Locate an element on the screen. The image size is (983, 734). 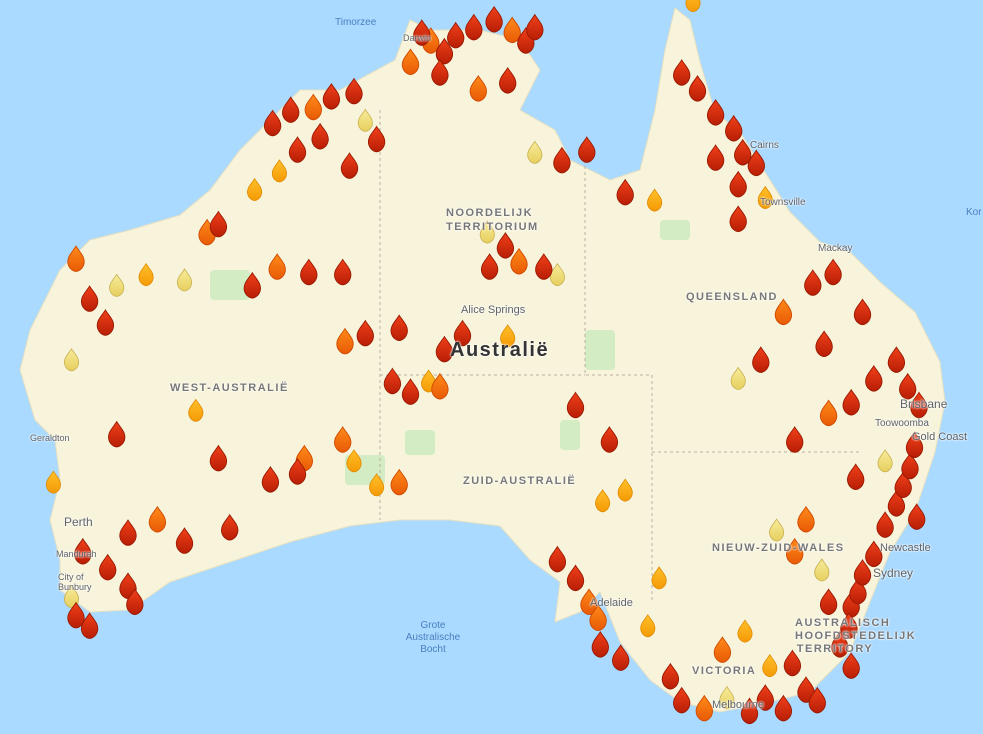
city-label-sydney: Sydney is located at coordinates (893, 573).